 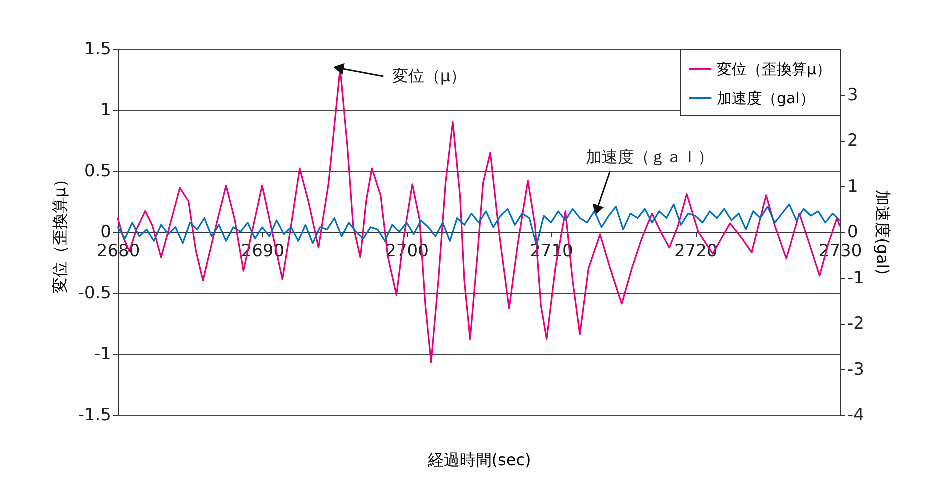 What do you see at coordinates (429, 76) in the screenshot?
I see `annotation: 変位（μ）` at bounding box center [429, 76].